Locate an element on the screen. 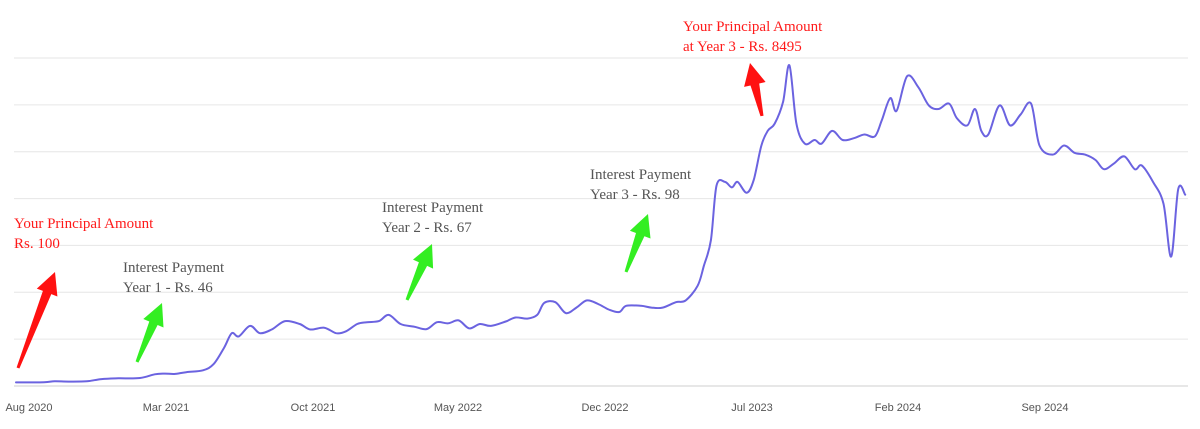  green-arrow-year2 is located at coordinates (419, 272).